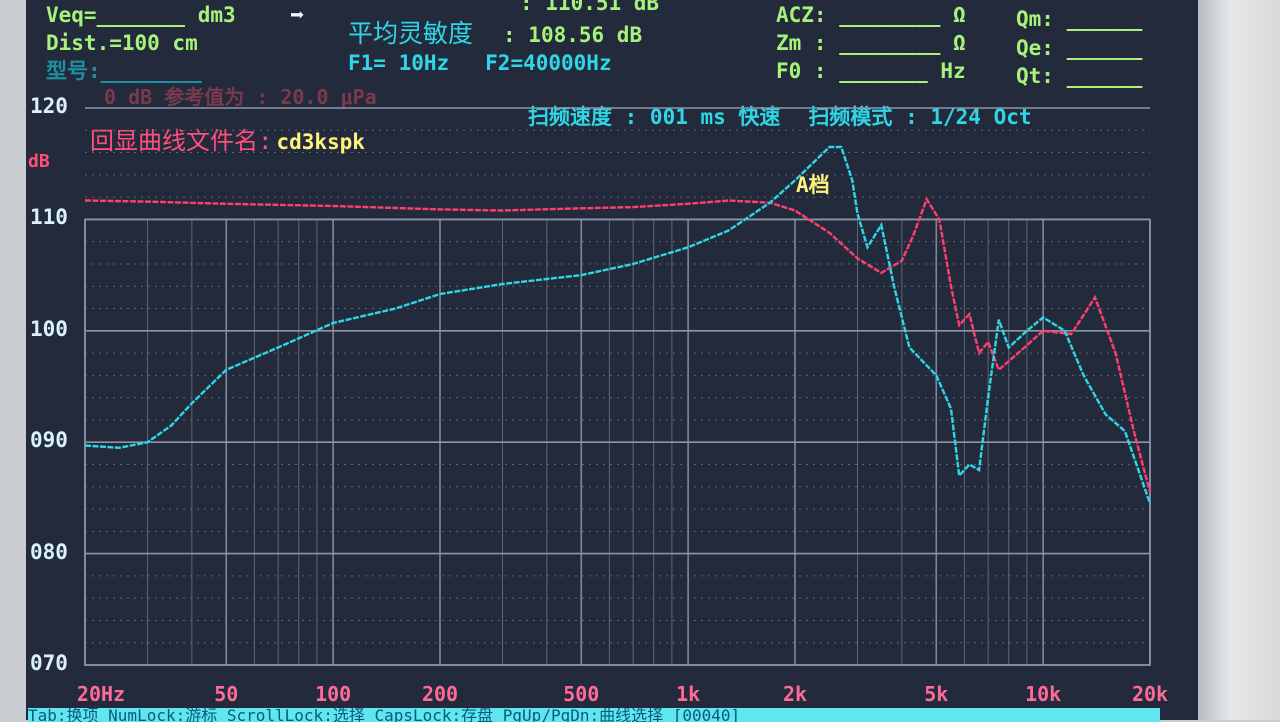  Describe the element at coordinates (590, 7) in the screenshot. I see `sensitivity-value: : 110.51 dB` at that location.